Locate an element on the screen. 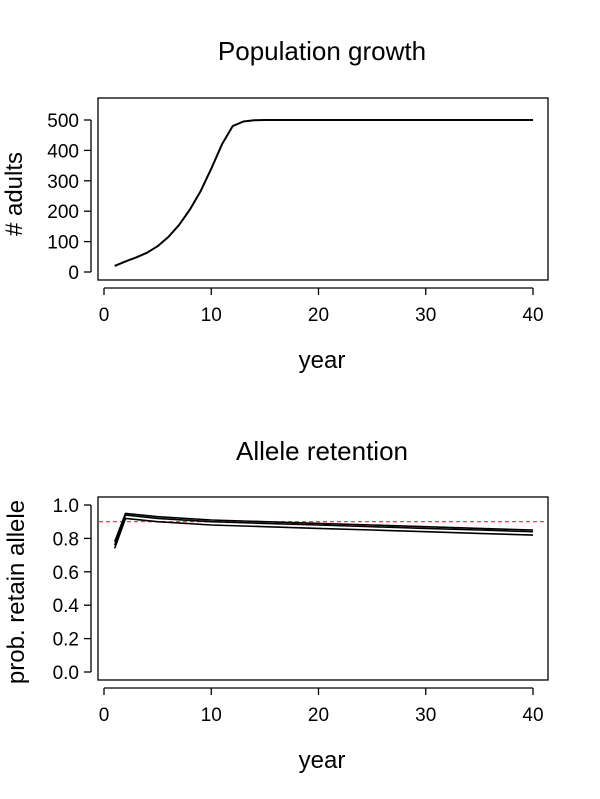 The image size is (600, 799). y-tick-label: 400 is located at coordinates (63, 151).